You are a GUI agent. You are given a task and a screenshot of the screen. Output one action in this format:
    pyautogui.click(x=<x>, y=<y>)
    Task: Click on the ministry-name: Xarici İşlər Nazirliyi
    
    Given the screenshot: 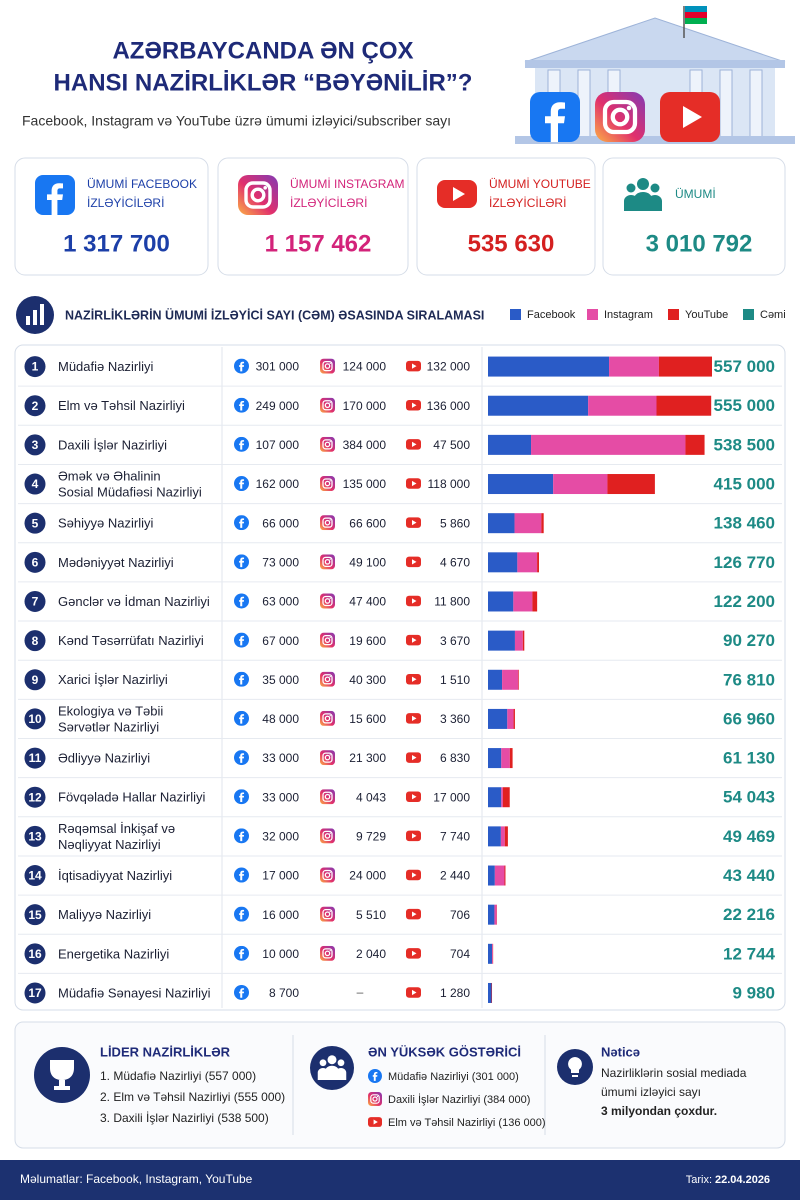 What is the action you would take?
    pyautogui.click(x=113, y=679)
    